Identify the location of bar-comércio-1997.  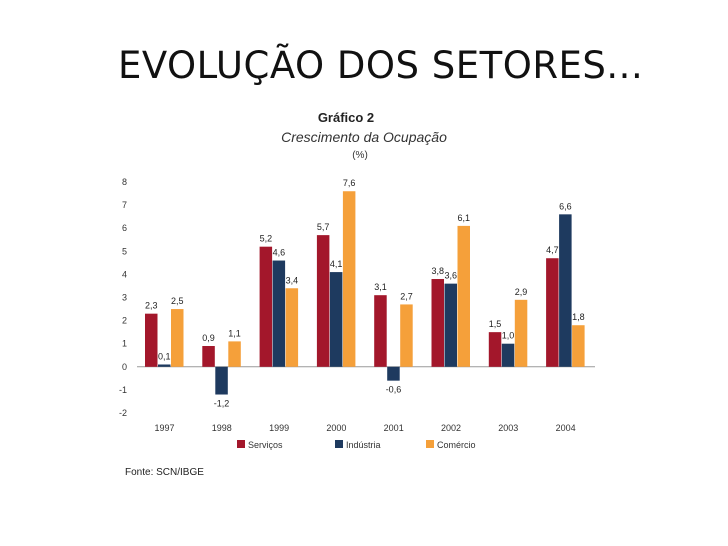
(177, 338).